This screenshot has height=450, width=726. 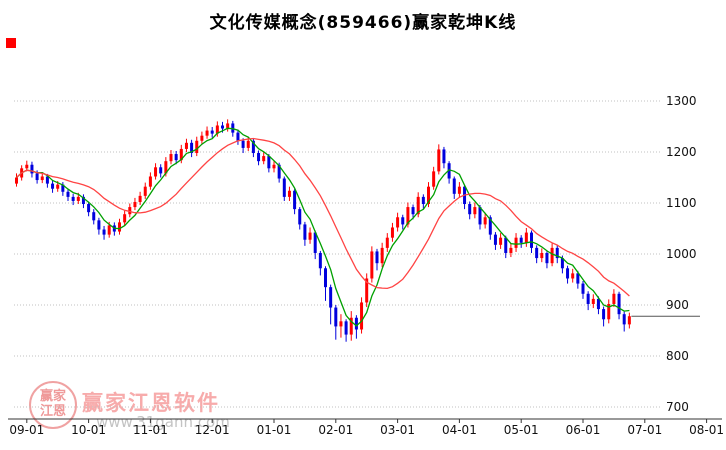 What do you see at coordinates (365, 420) in the screenshot?
I see `x-axis` at bounding box center [365, 420].